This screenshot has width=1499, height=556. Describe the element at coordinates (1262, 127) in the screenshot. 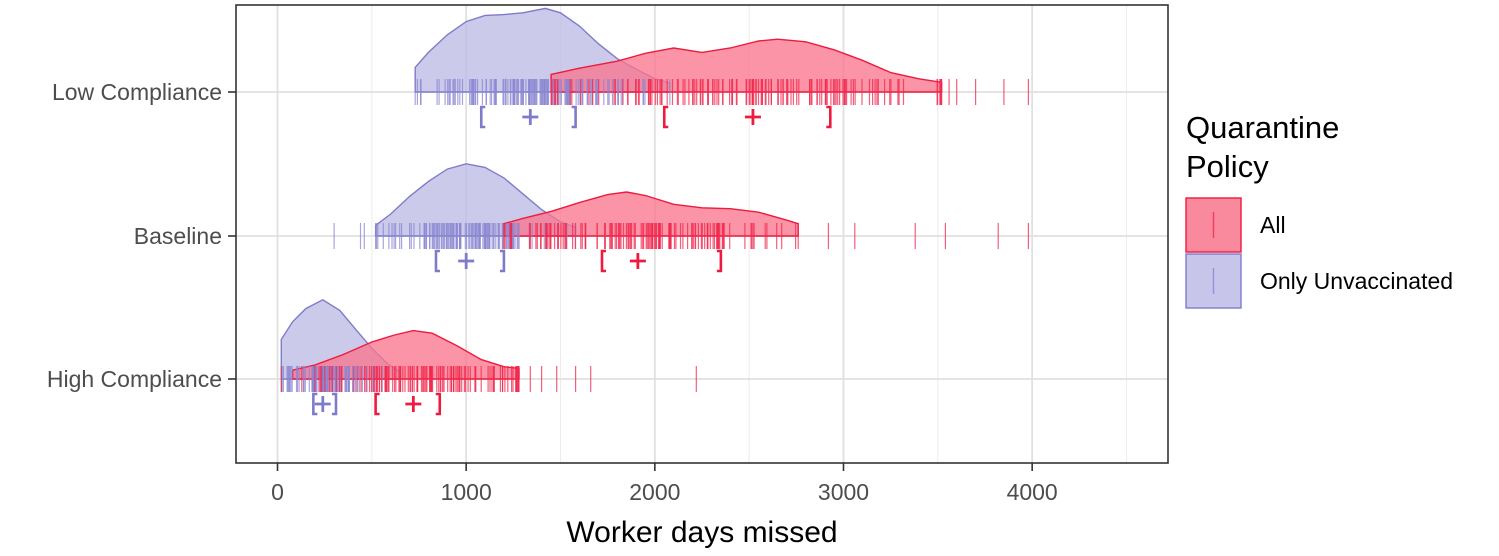

I see `legend-title-line1: Quarantine` at that location.